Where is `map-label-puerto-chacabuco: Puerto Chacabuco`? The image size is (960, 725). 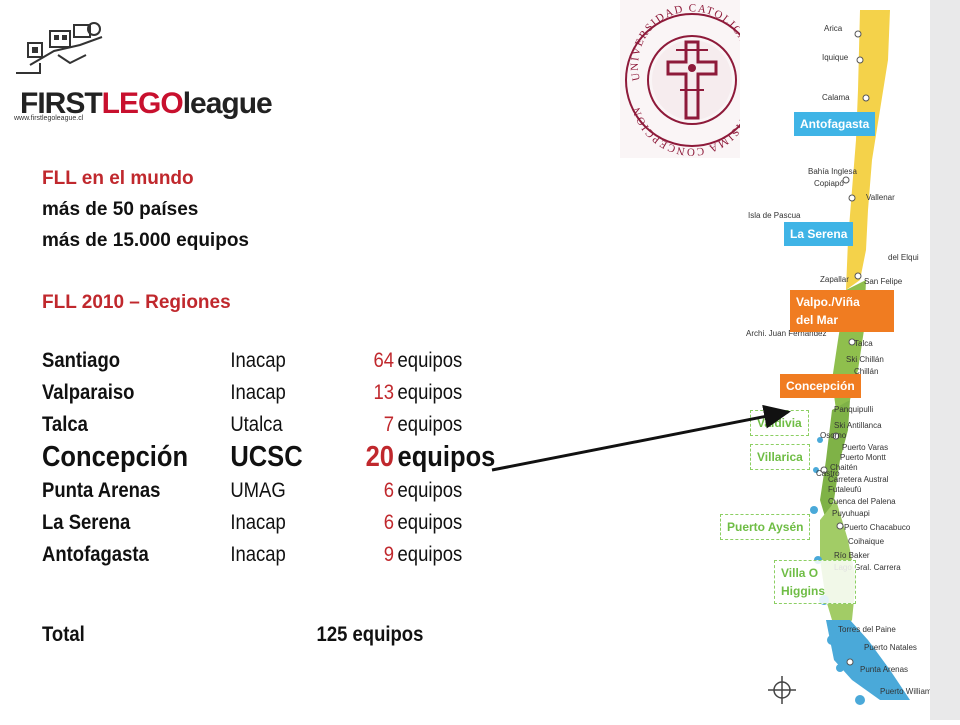 map-label-puerto-chacabuco: Puerto Chacabuco is located at coordinates (877, 527).